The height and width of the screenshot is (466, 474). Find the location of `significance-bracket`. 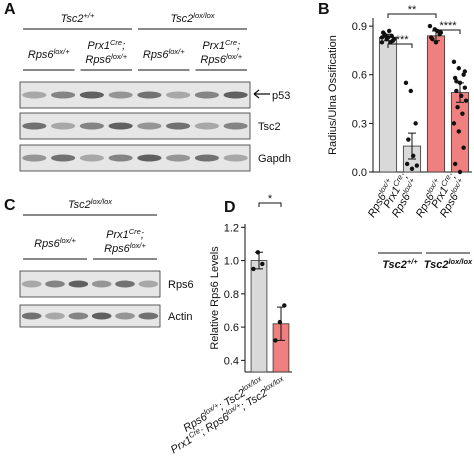

significance-bracket is located at coordinates (400, 45).